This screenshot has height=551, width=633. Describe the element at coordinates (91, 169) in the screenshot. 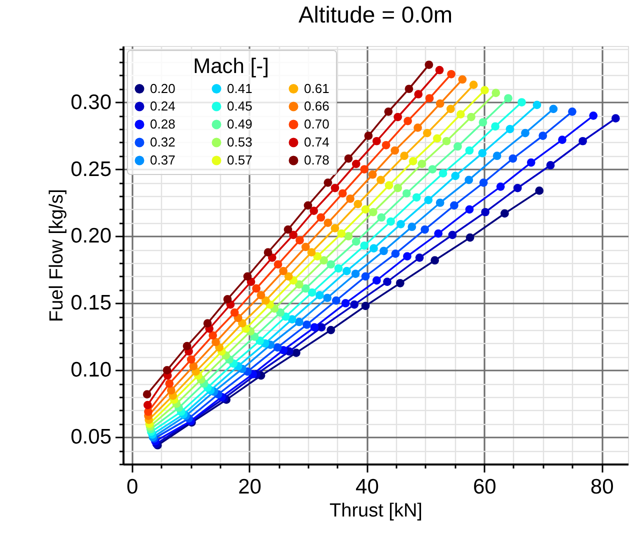

I see `y-tick-label: 0.25` at that location.